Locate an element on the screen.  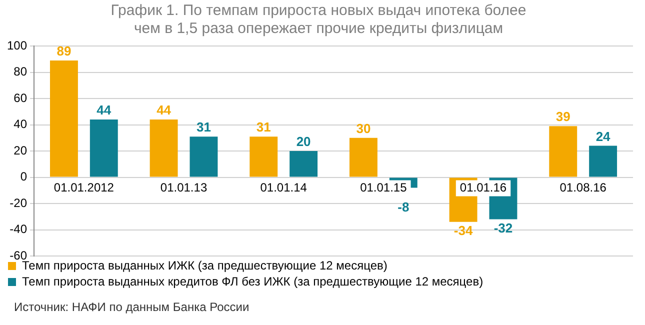
x-tick-label: 01.01.16 is located at coordinates (483, 187).